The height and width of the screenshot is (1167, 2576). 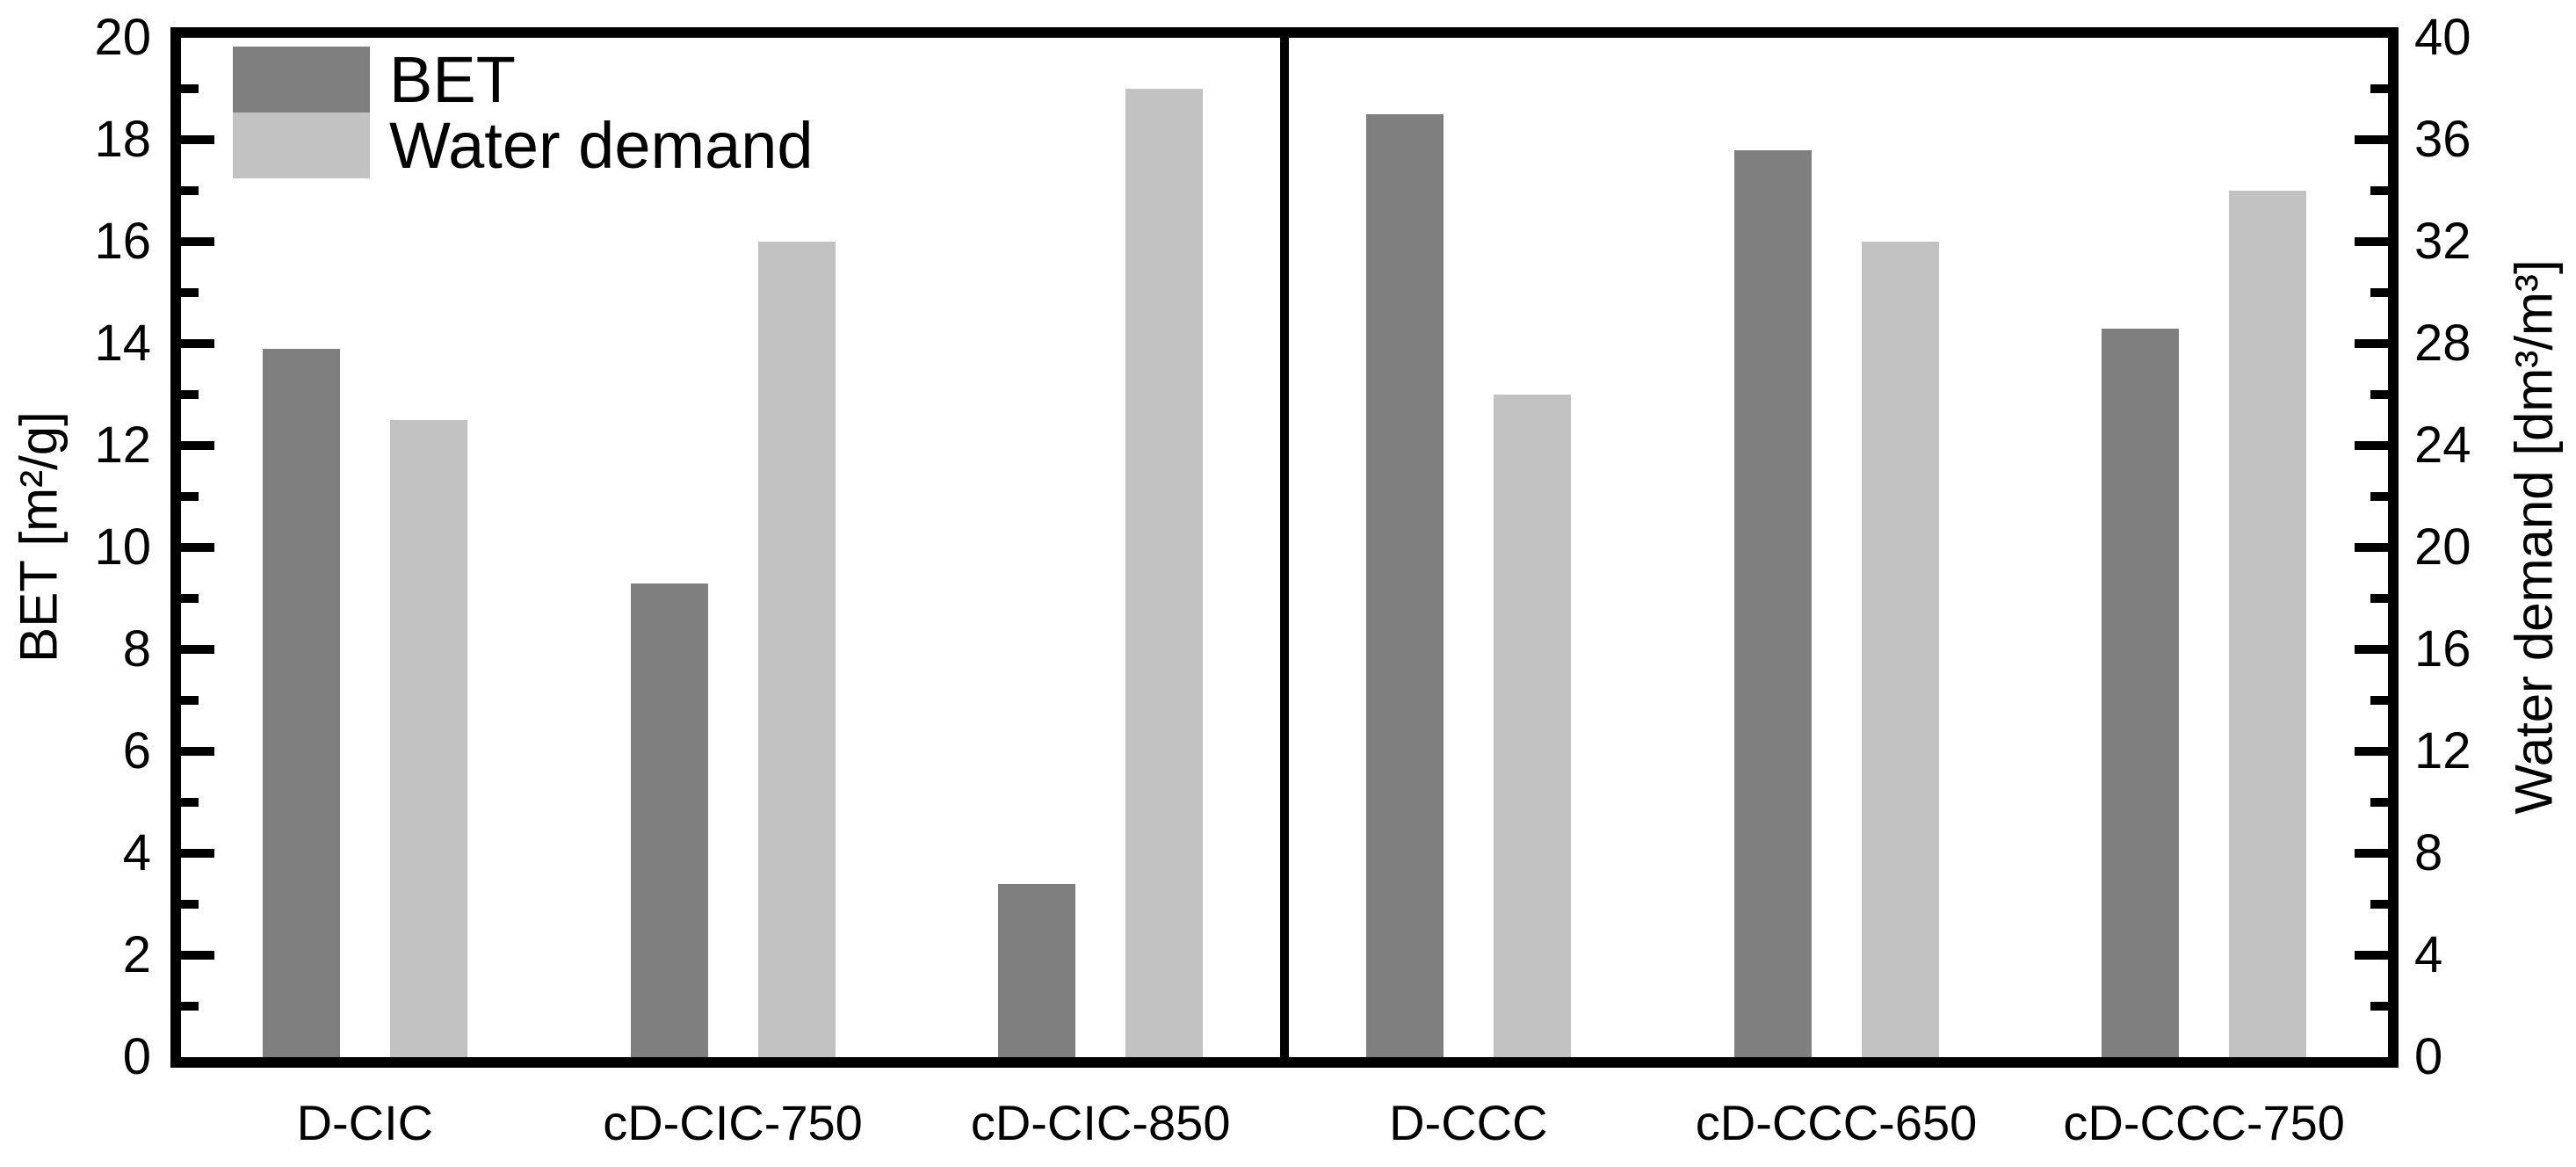 What do you see at coordinates (1836, 1122) in the screenshot?
I see `category-label-cd-ccc-650: cD-CCC-650` at bounding box center [1836, 1122].